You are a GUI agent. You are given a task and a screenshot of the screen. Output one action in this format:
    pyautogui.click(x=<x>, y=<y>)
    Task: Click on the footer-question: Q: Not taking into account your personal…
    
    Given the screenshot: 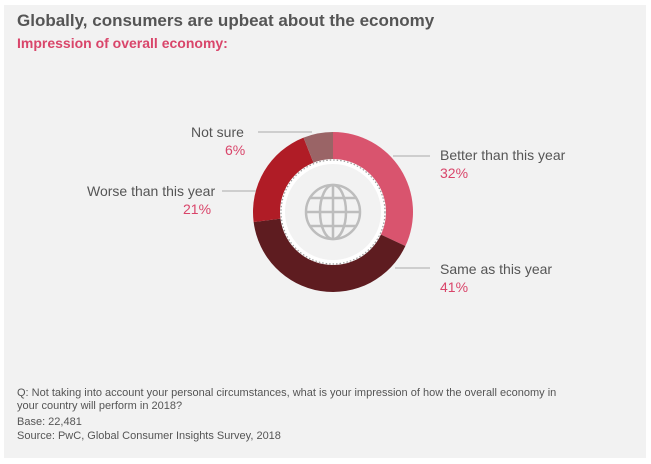 What is the action you would take?
    pyautogui.click(x=287, y=393)
    